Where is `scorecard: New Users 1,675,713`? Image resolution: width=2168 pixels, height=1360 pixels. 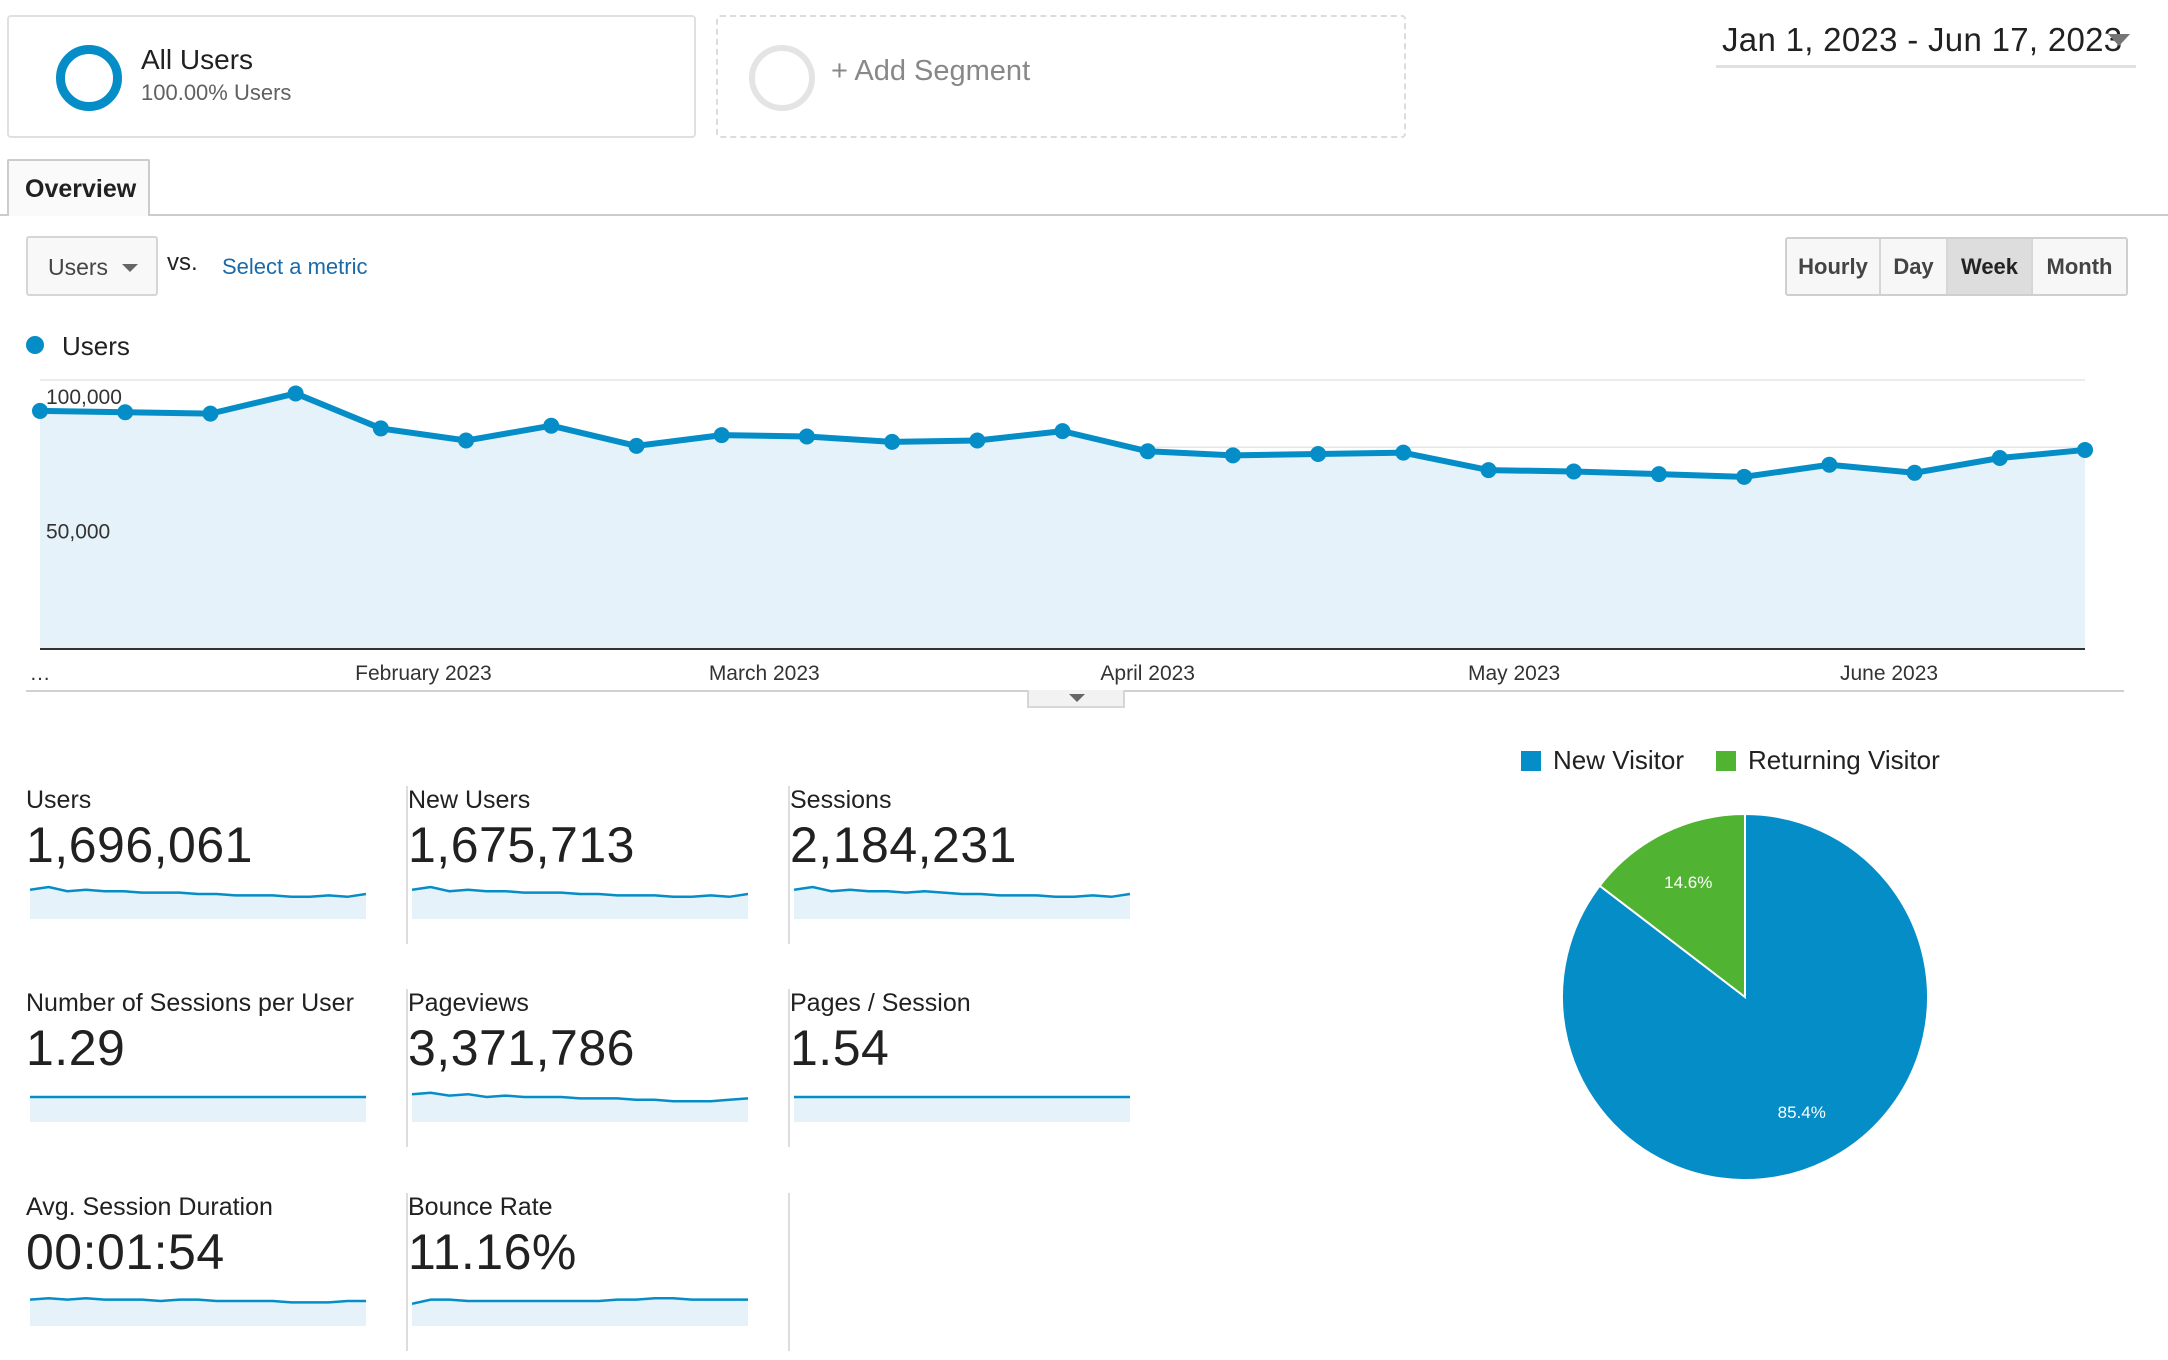 scorecard: New Users 1,675,713 is located at coordinates (599, 865).